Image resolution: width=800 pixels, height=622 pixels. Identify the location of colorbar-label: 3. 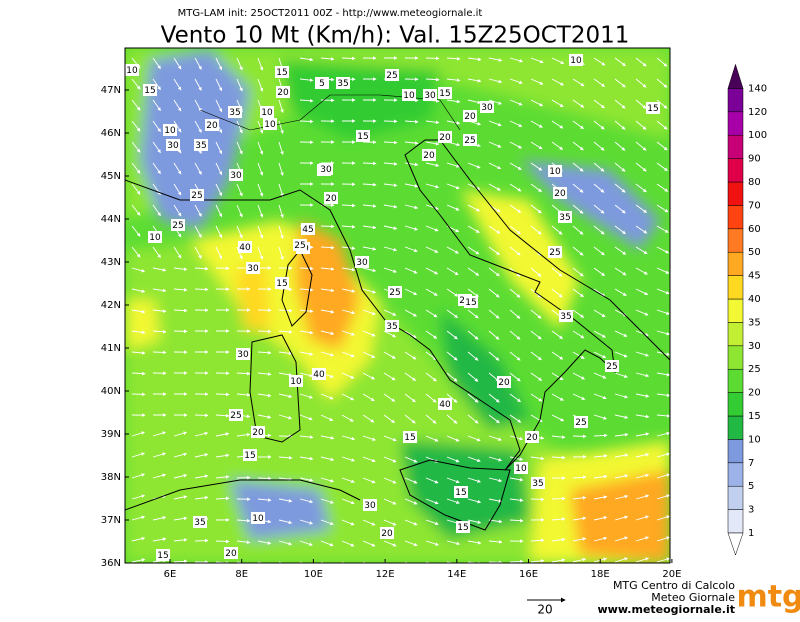
(751, 510).